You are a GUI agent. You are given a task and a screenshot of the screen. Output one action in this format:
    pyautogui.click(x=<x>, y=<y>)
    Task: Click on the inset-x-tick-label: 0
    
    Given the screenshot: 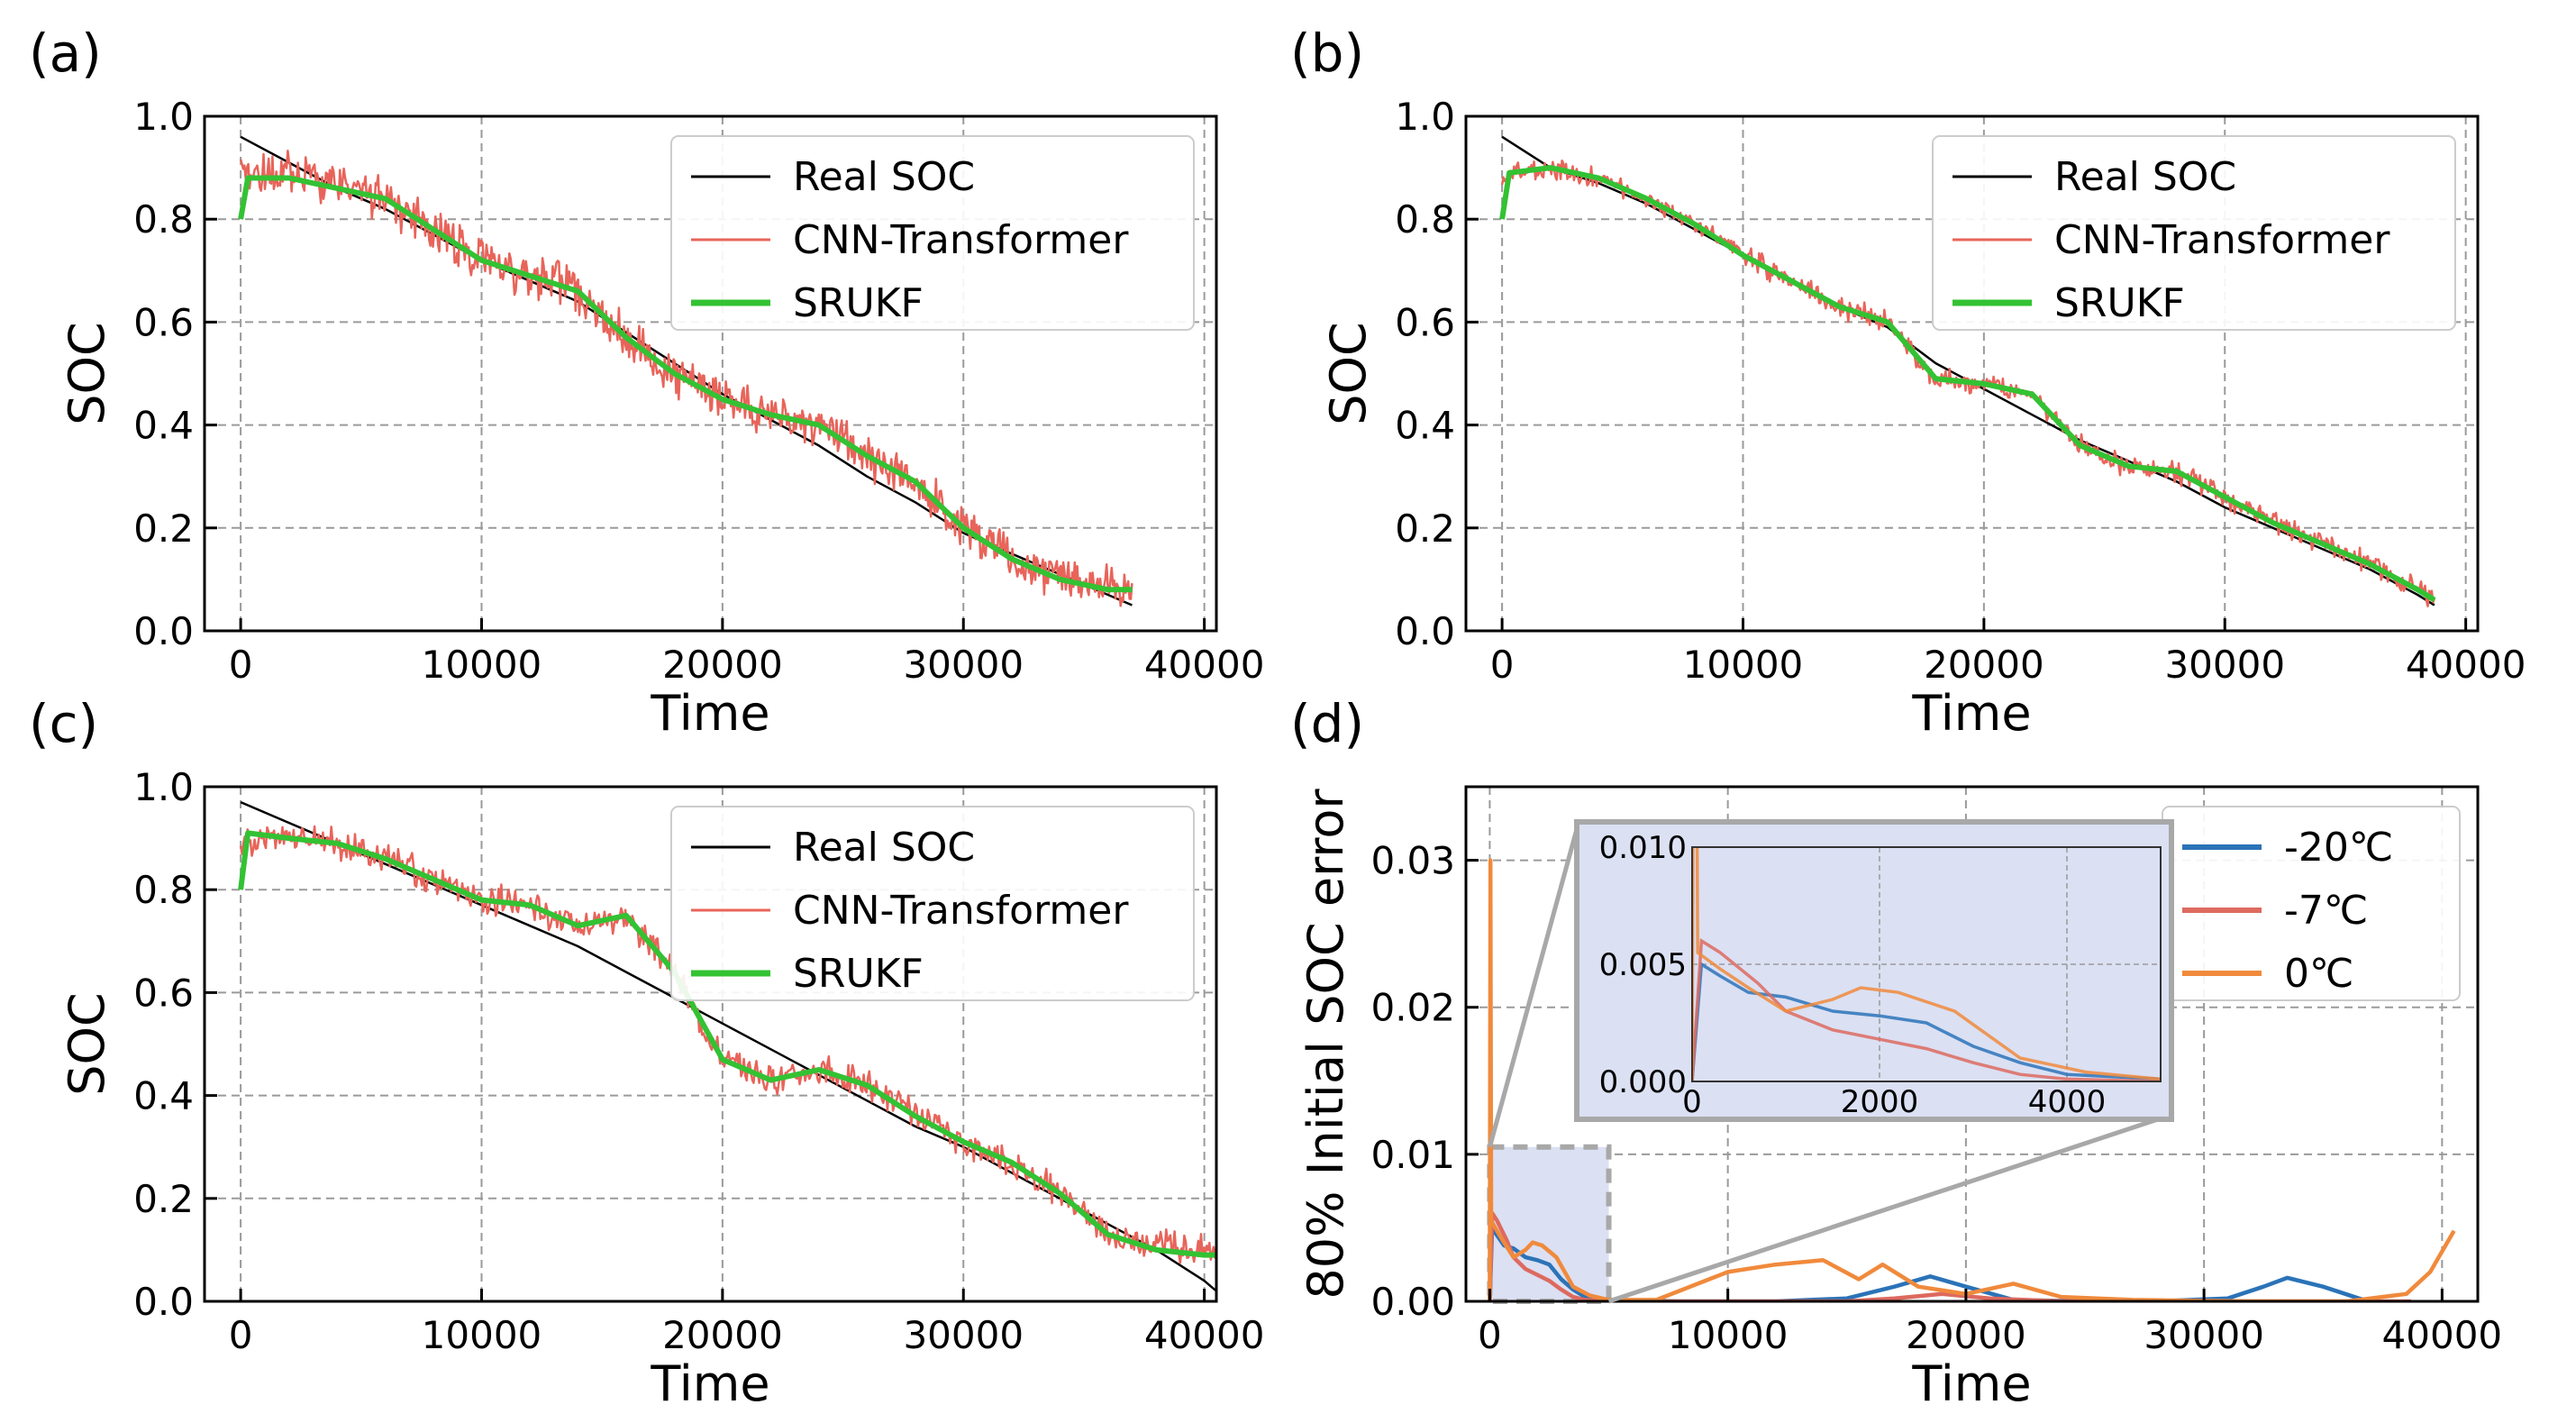 What is the action you would take?
    pyautogui.click(x=1692, y=1102)
    